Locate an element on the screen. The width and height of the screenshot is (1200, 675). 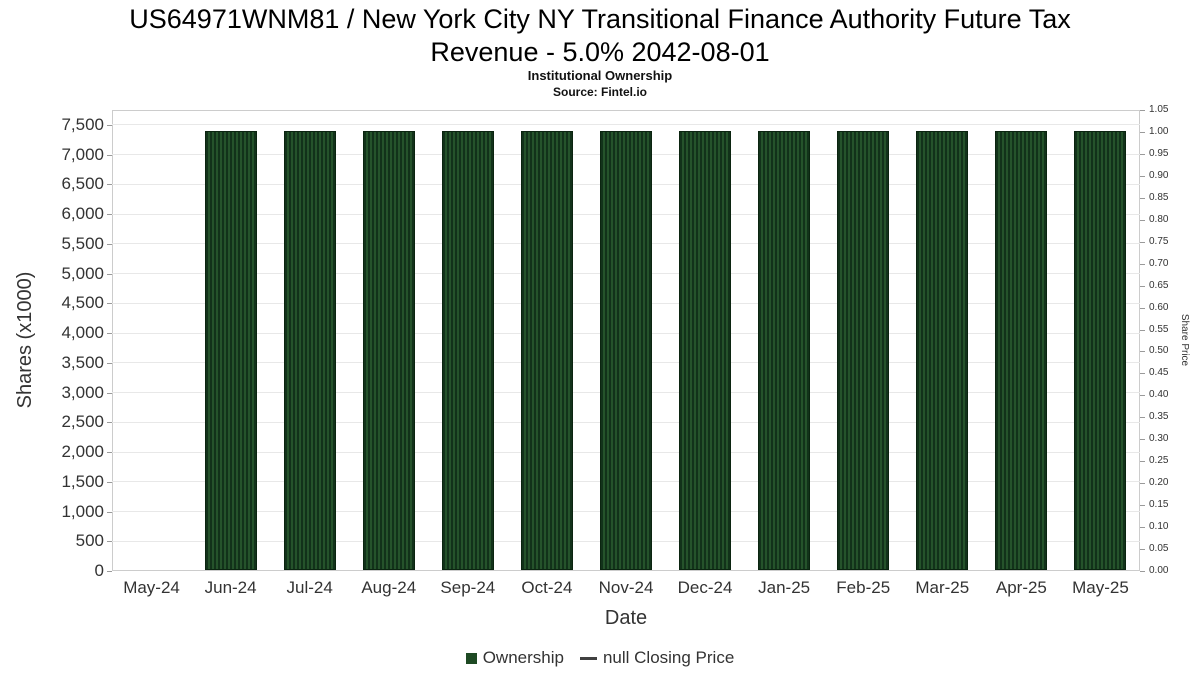
y-axis-tick-label-right: 0.20 is located at coordinates (1159, 483).